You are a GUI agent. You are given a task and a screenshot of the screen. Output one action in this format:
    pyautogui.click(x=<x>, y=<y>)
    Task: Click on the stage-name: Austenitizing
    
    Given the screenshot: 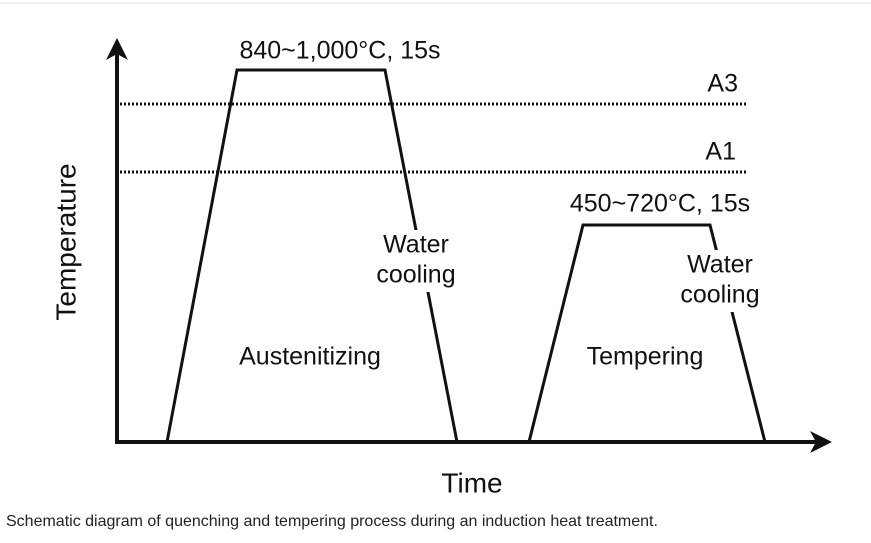 What is the action you would take?
    pyautogui.click(x=310, y=357)
    